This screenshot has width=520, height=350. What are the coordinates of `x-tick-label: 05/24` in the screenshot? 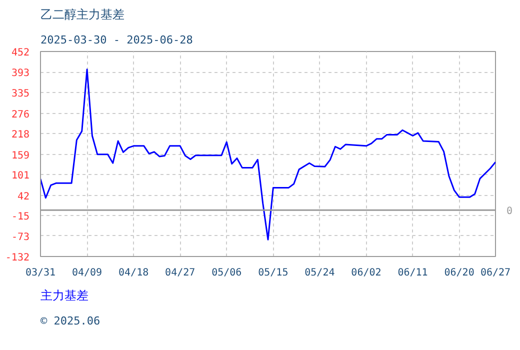 It's located at (319, 273).